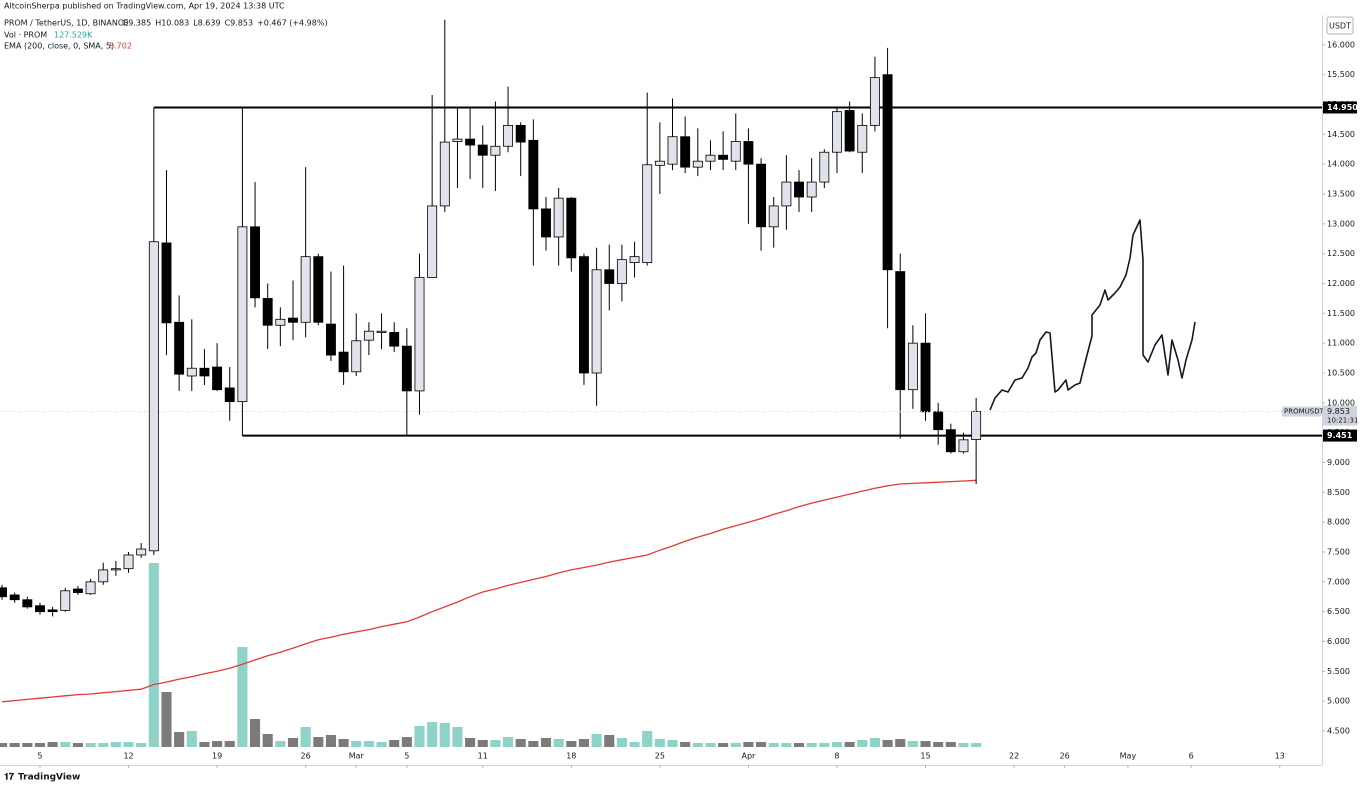 The image size is (1365, 786). Describe the element at coordinates (66, 23) in the screenshot. I see `symbol: PROM / TetherUS, 1D, BINANCE` at that location.